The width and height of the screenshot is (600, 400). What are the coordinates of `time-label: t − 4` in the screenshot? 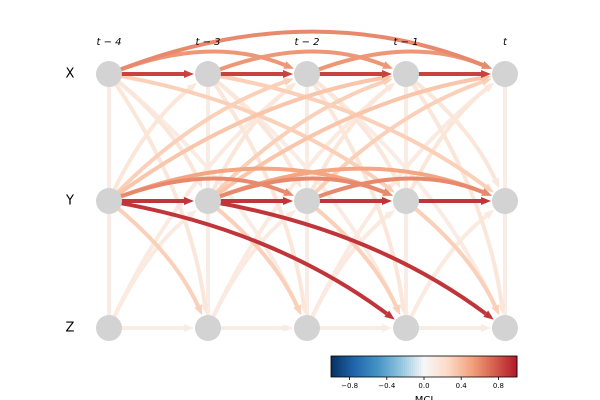 It's located at (108, 42).